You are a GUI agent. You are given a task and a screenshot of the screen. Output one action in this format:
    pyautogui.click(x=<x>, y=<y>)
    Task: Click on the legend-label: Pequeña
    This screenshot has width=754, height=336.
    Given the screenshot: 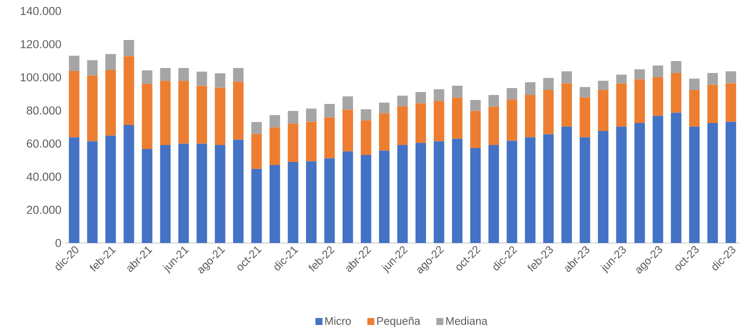 What is the action you would take?
    pyautogui.click(x=398, y=321)
    